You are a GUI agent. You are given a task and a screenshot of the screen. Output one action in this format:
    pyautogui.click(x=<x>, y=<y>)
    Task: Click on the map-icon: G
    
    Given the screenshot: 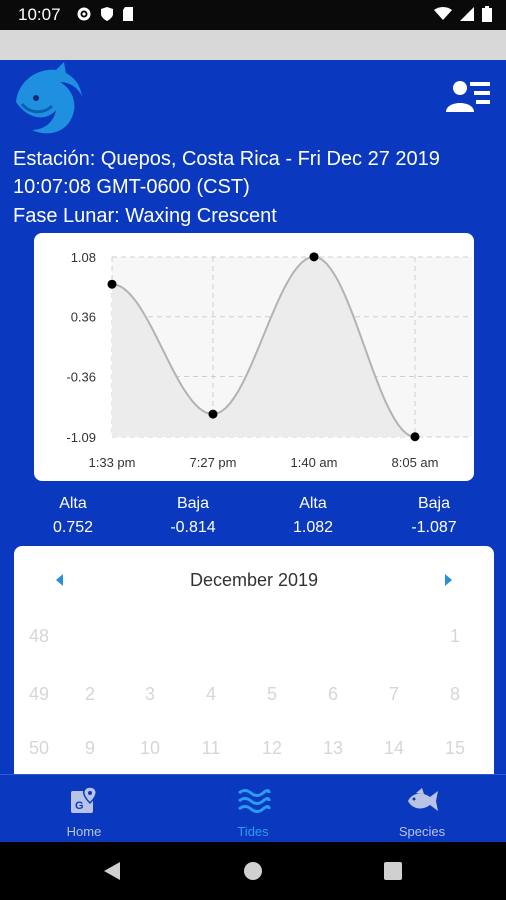 What is the action you would take?
    pyautogui.click(x=84, y=799)
    